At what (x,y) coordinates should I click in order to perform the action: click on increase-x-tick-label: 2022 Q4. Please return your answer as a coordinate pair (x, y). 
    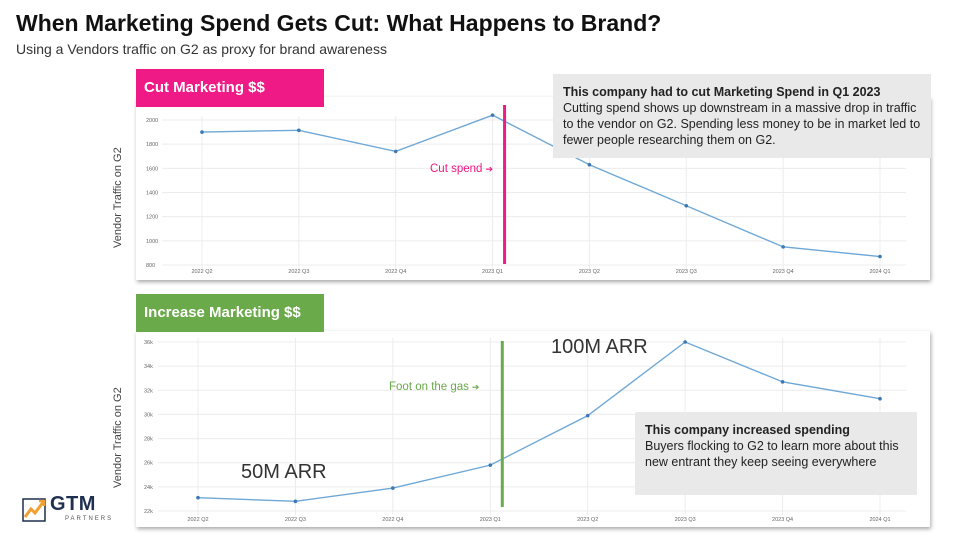
    Looking at the image, I should click on (392, 520).